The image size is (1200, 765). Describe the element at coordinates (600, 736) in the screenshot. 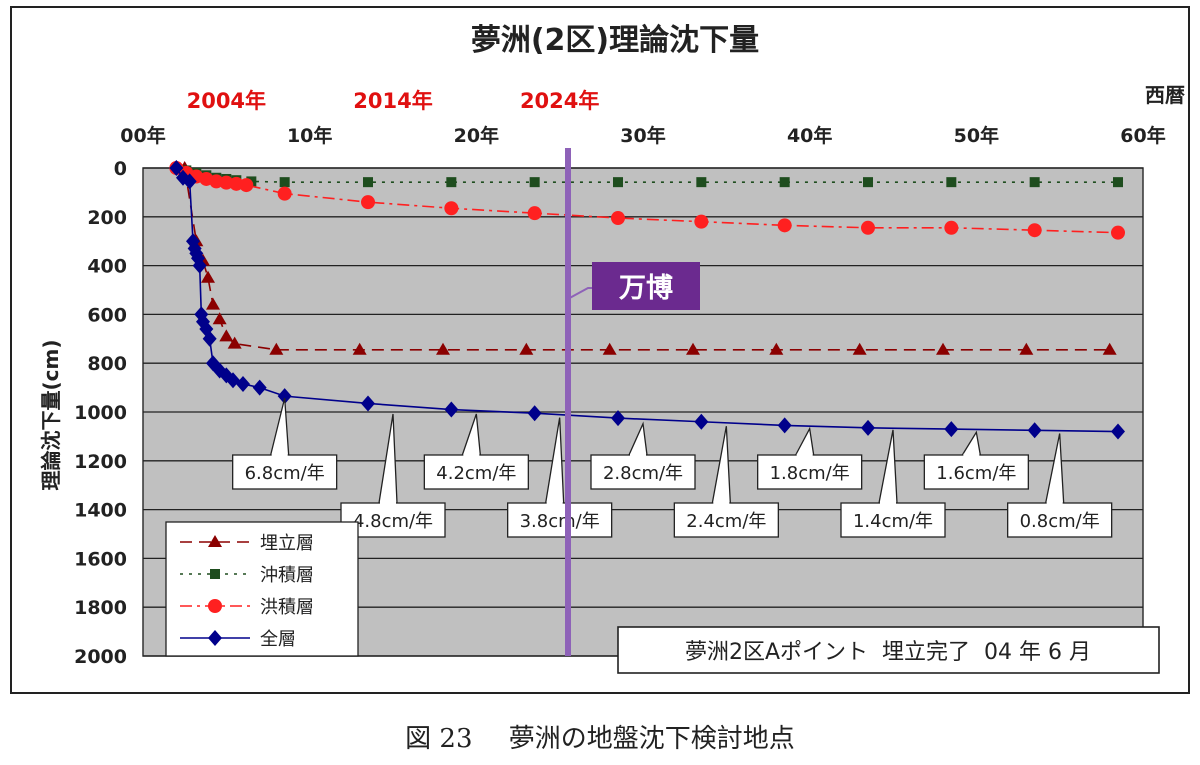

I see `figure-caption: 図 23 夢洲の地盤沈下検討地点` at that location.